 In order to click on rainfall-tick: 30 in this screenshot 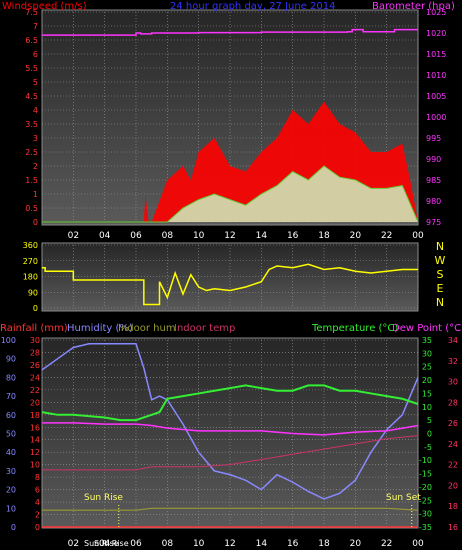, I will do `click(35, 340)`.